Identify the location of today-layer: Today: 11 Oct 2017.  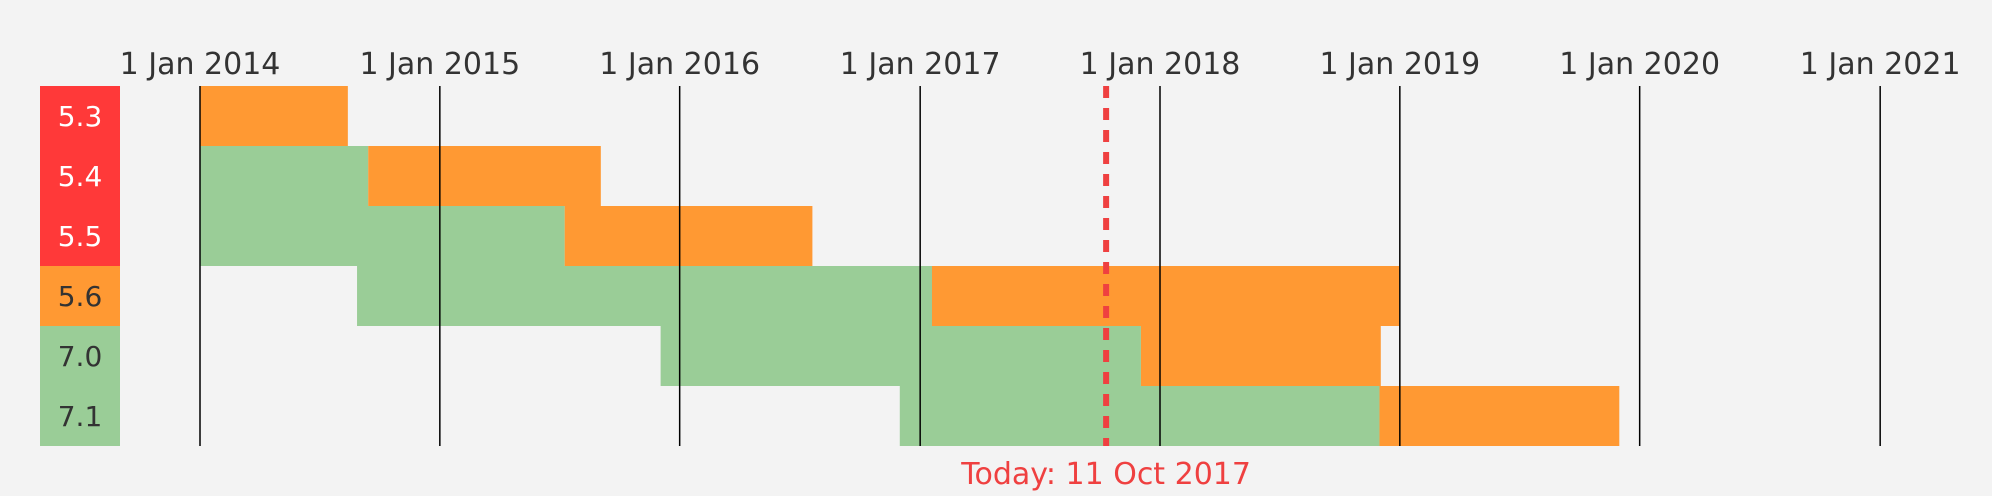
(1105, 289).